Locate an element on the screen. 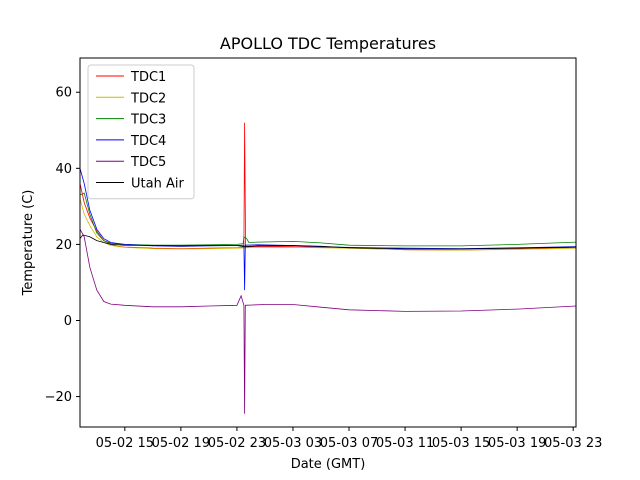 The height and width of the screenshot is (480, 640). x-axis-label: Date (GMT) is located at coordinates (328, 464).